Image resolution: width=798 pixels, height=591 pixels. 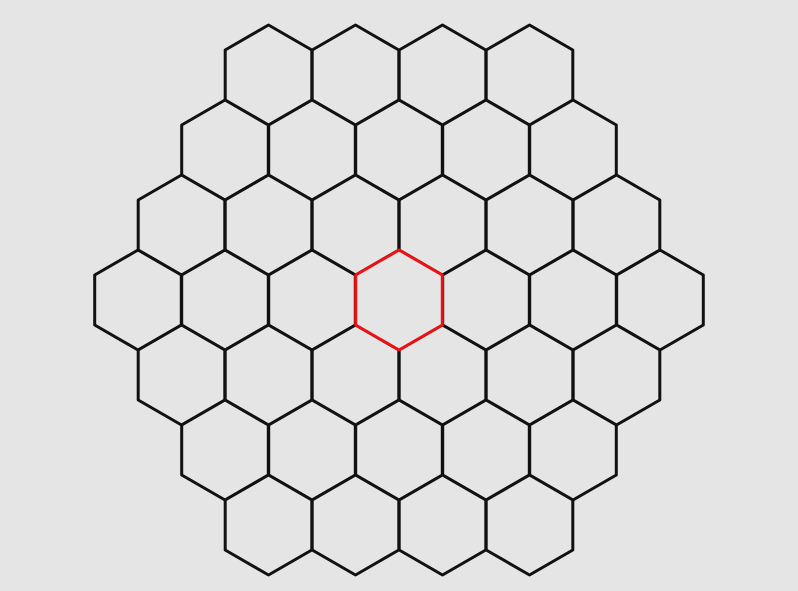 I want to click on hex-cell-highlighted, so click(x=399, y=300).